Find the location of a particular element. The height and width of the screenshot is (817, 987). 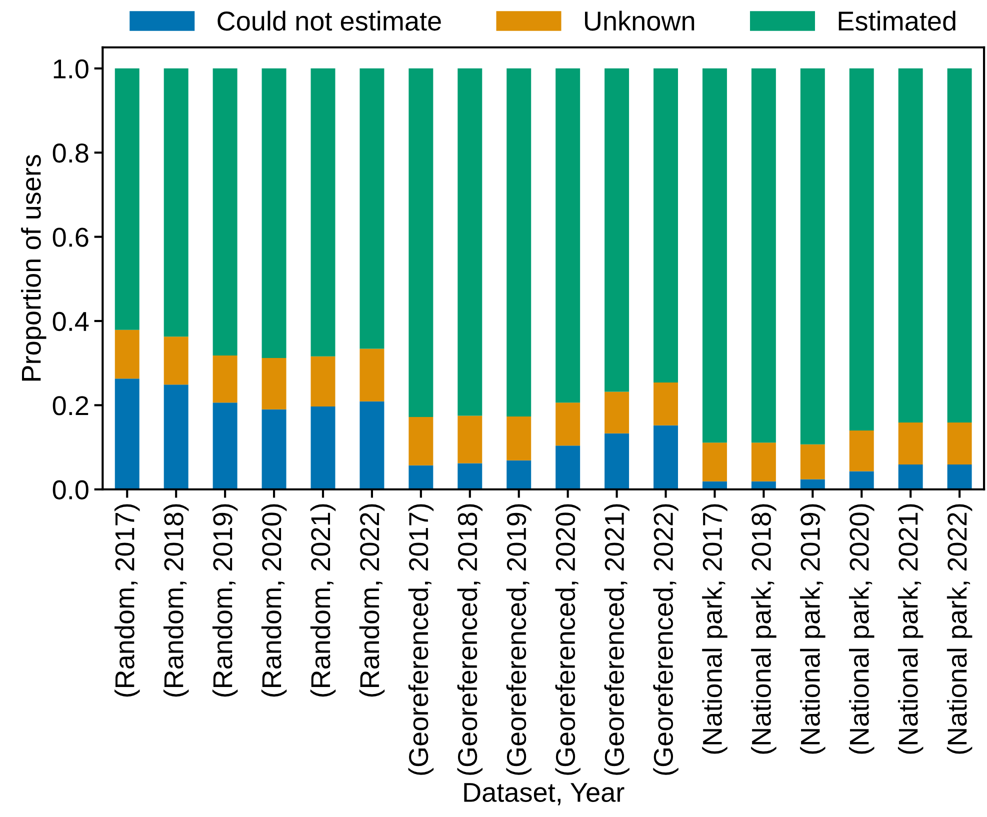

legend-label: Estimated is located at coordinates (897, 20).